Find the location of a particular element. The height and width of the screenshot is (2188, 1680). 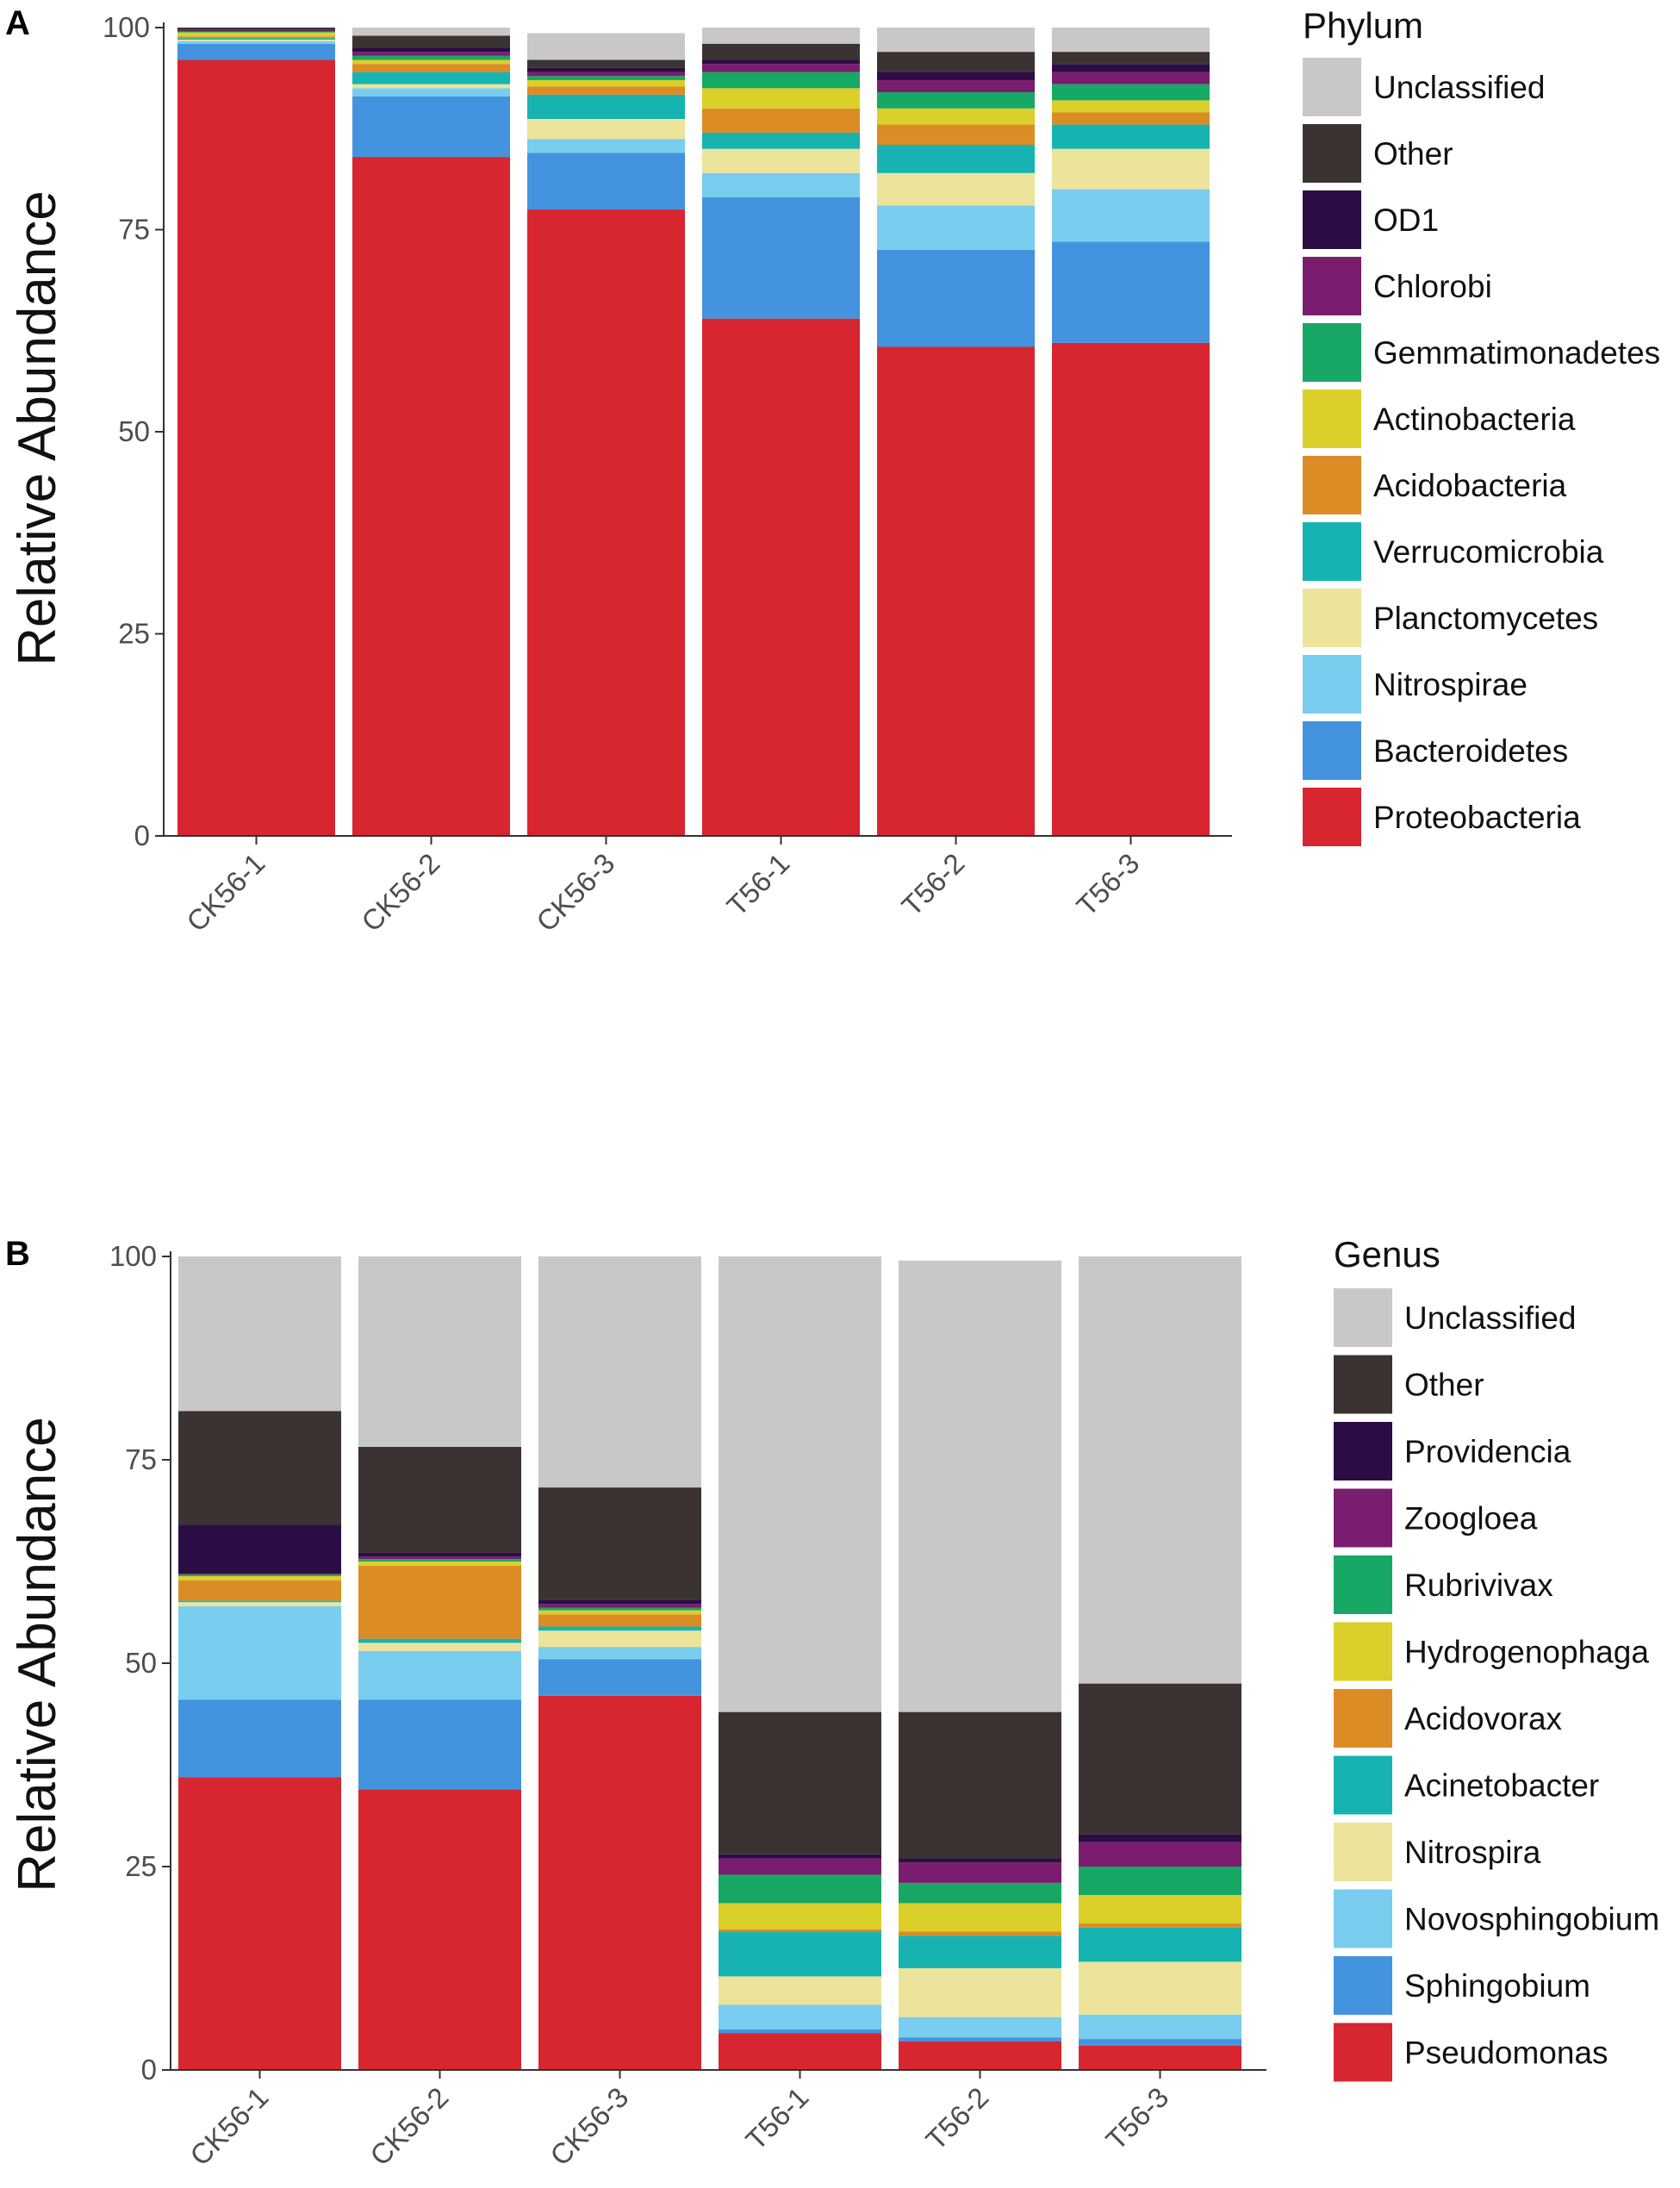

panel-b-legend-item-unclassified: Unclassified is located at coordinates (1455, 1317).